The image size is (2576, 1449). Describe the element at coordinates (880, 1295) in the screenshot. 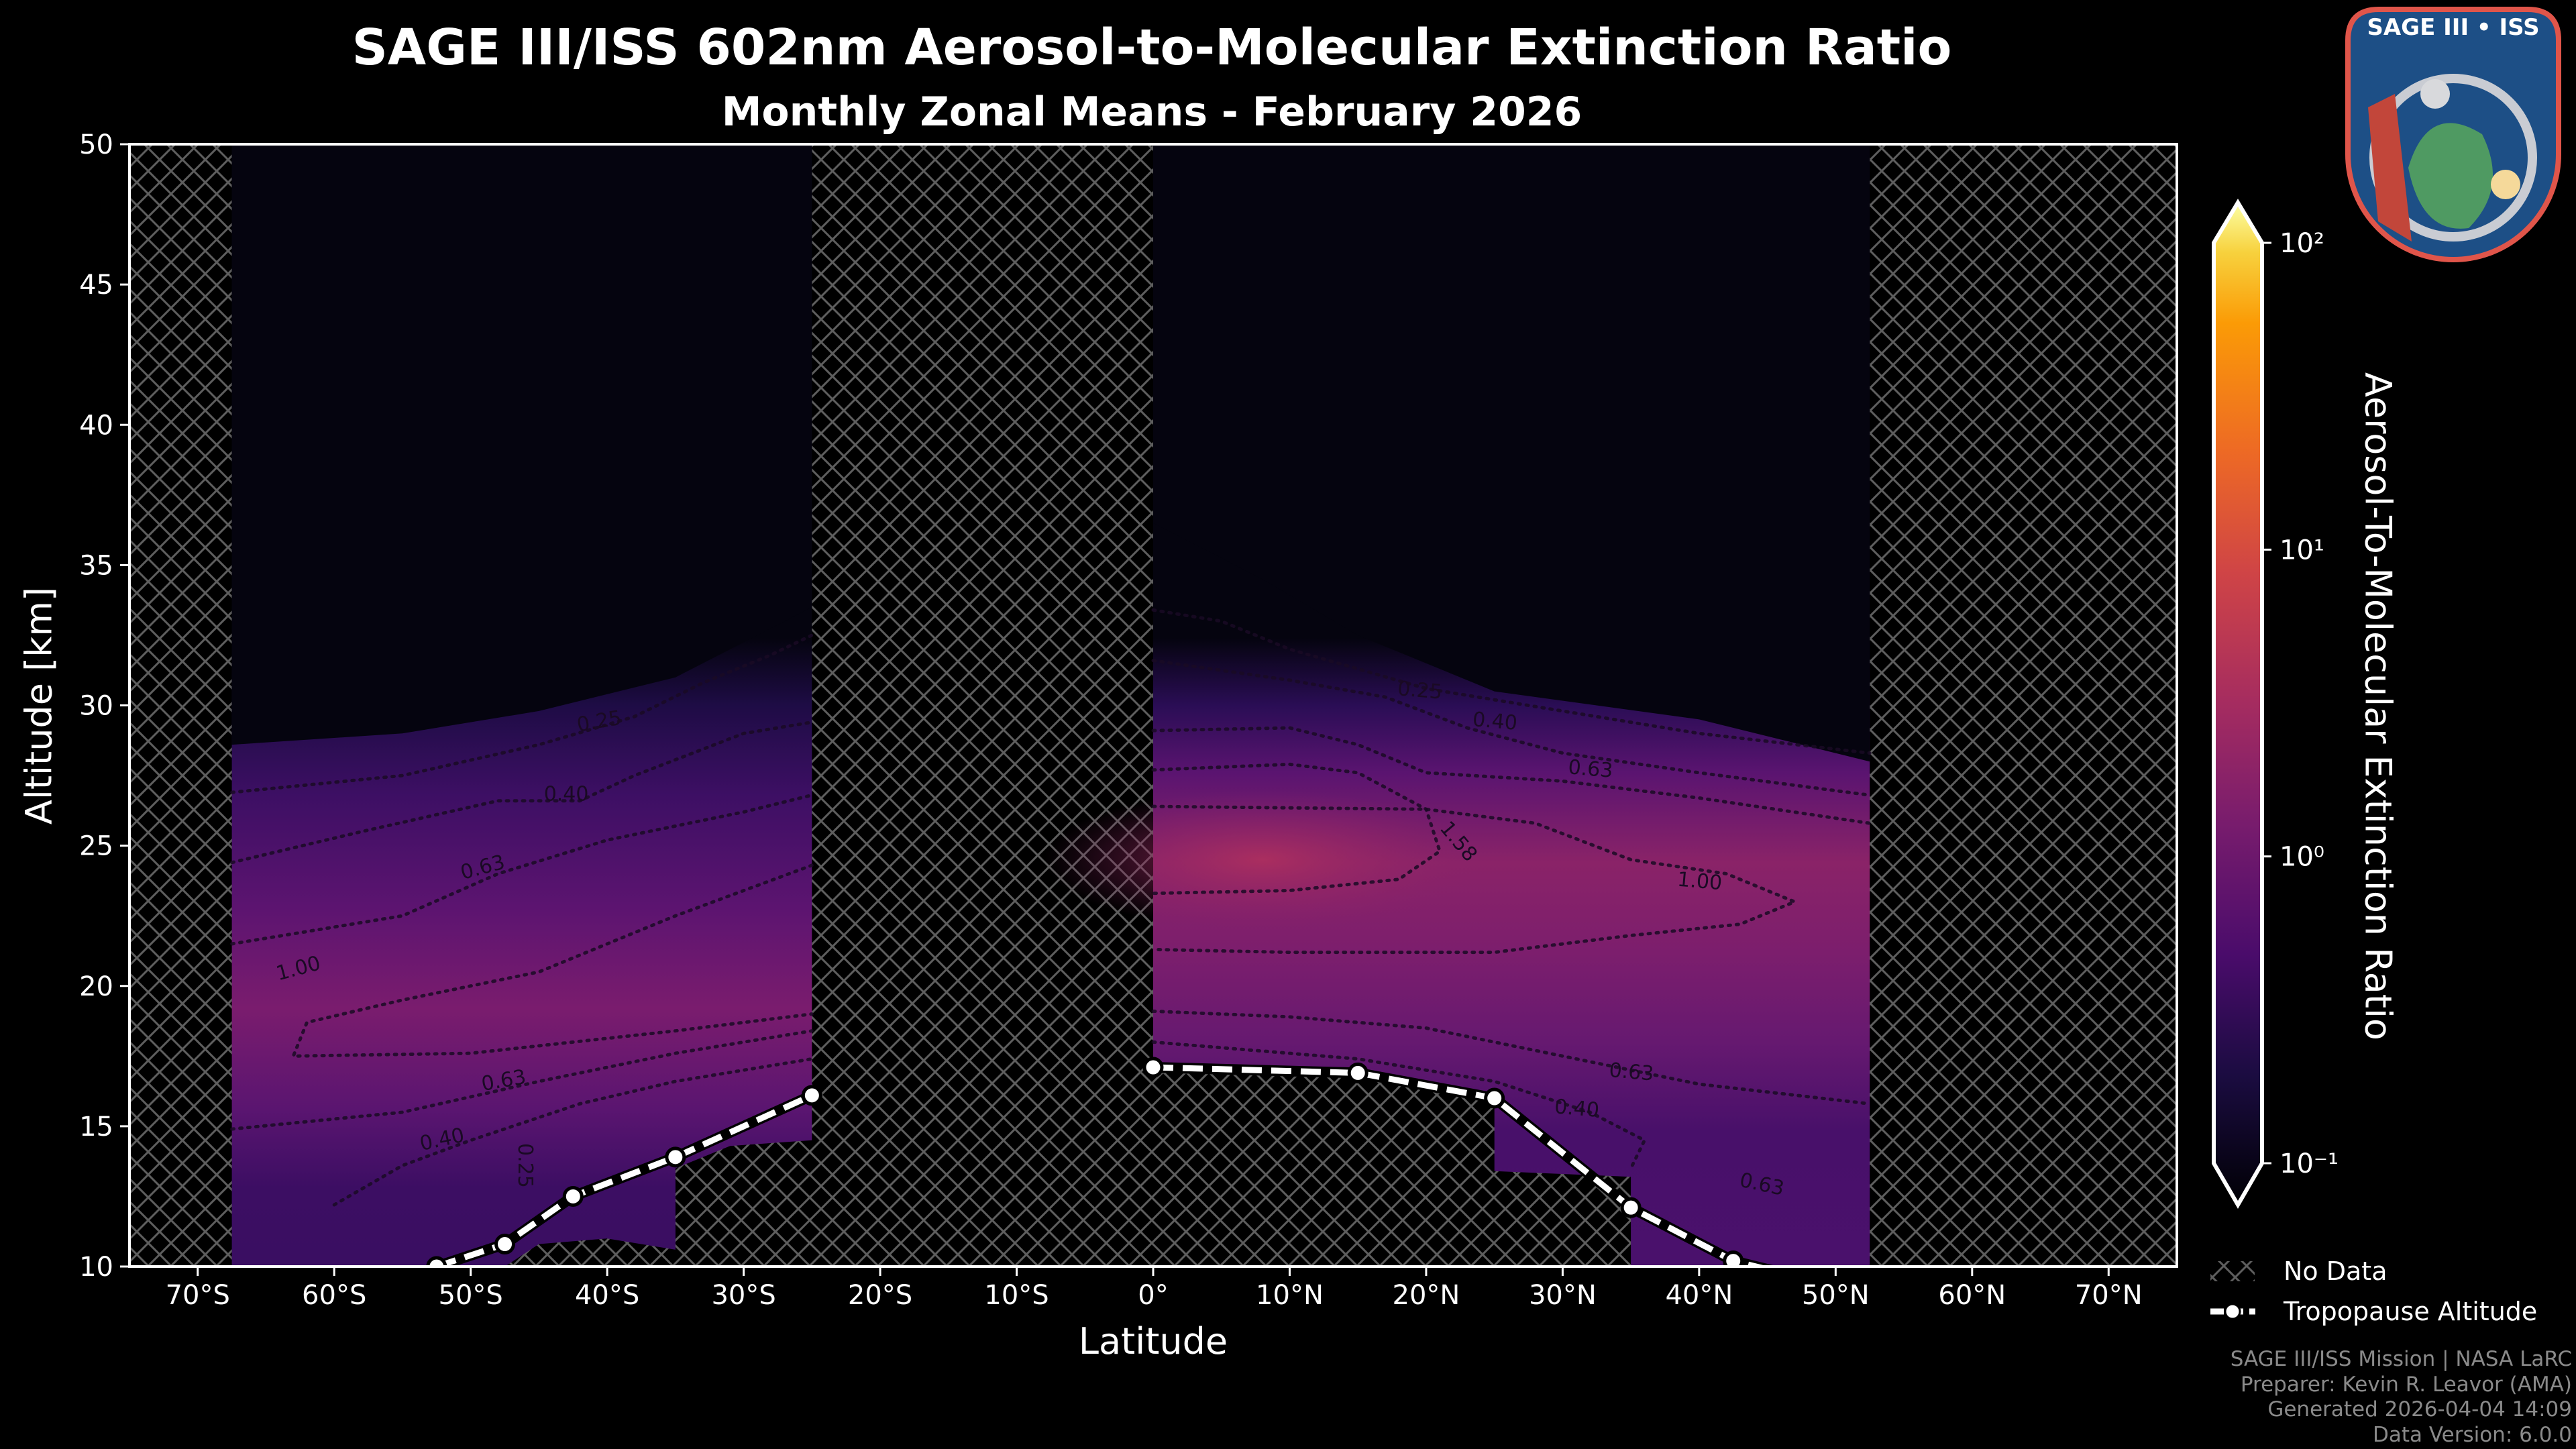

I see `x-tick-label: 20°S` at that location.